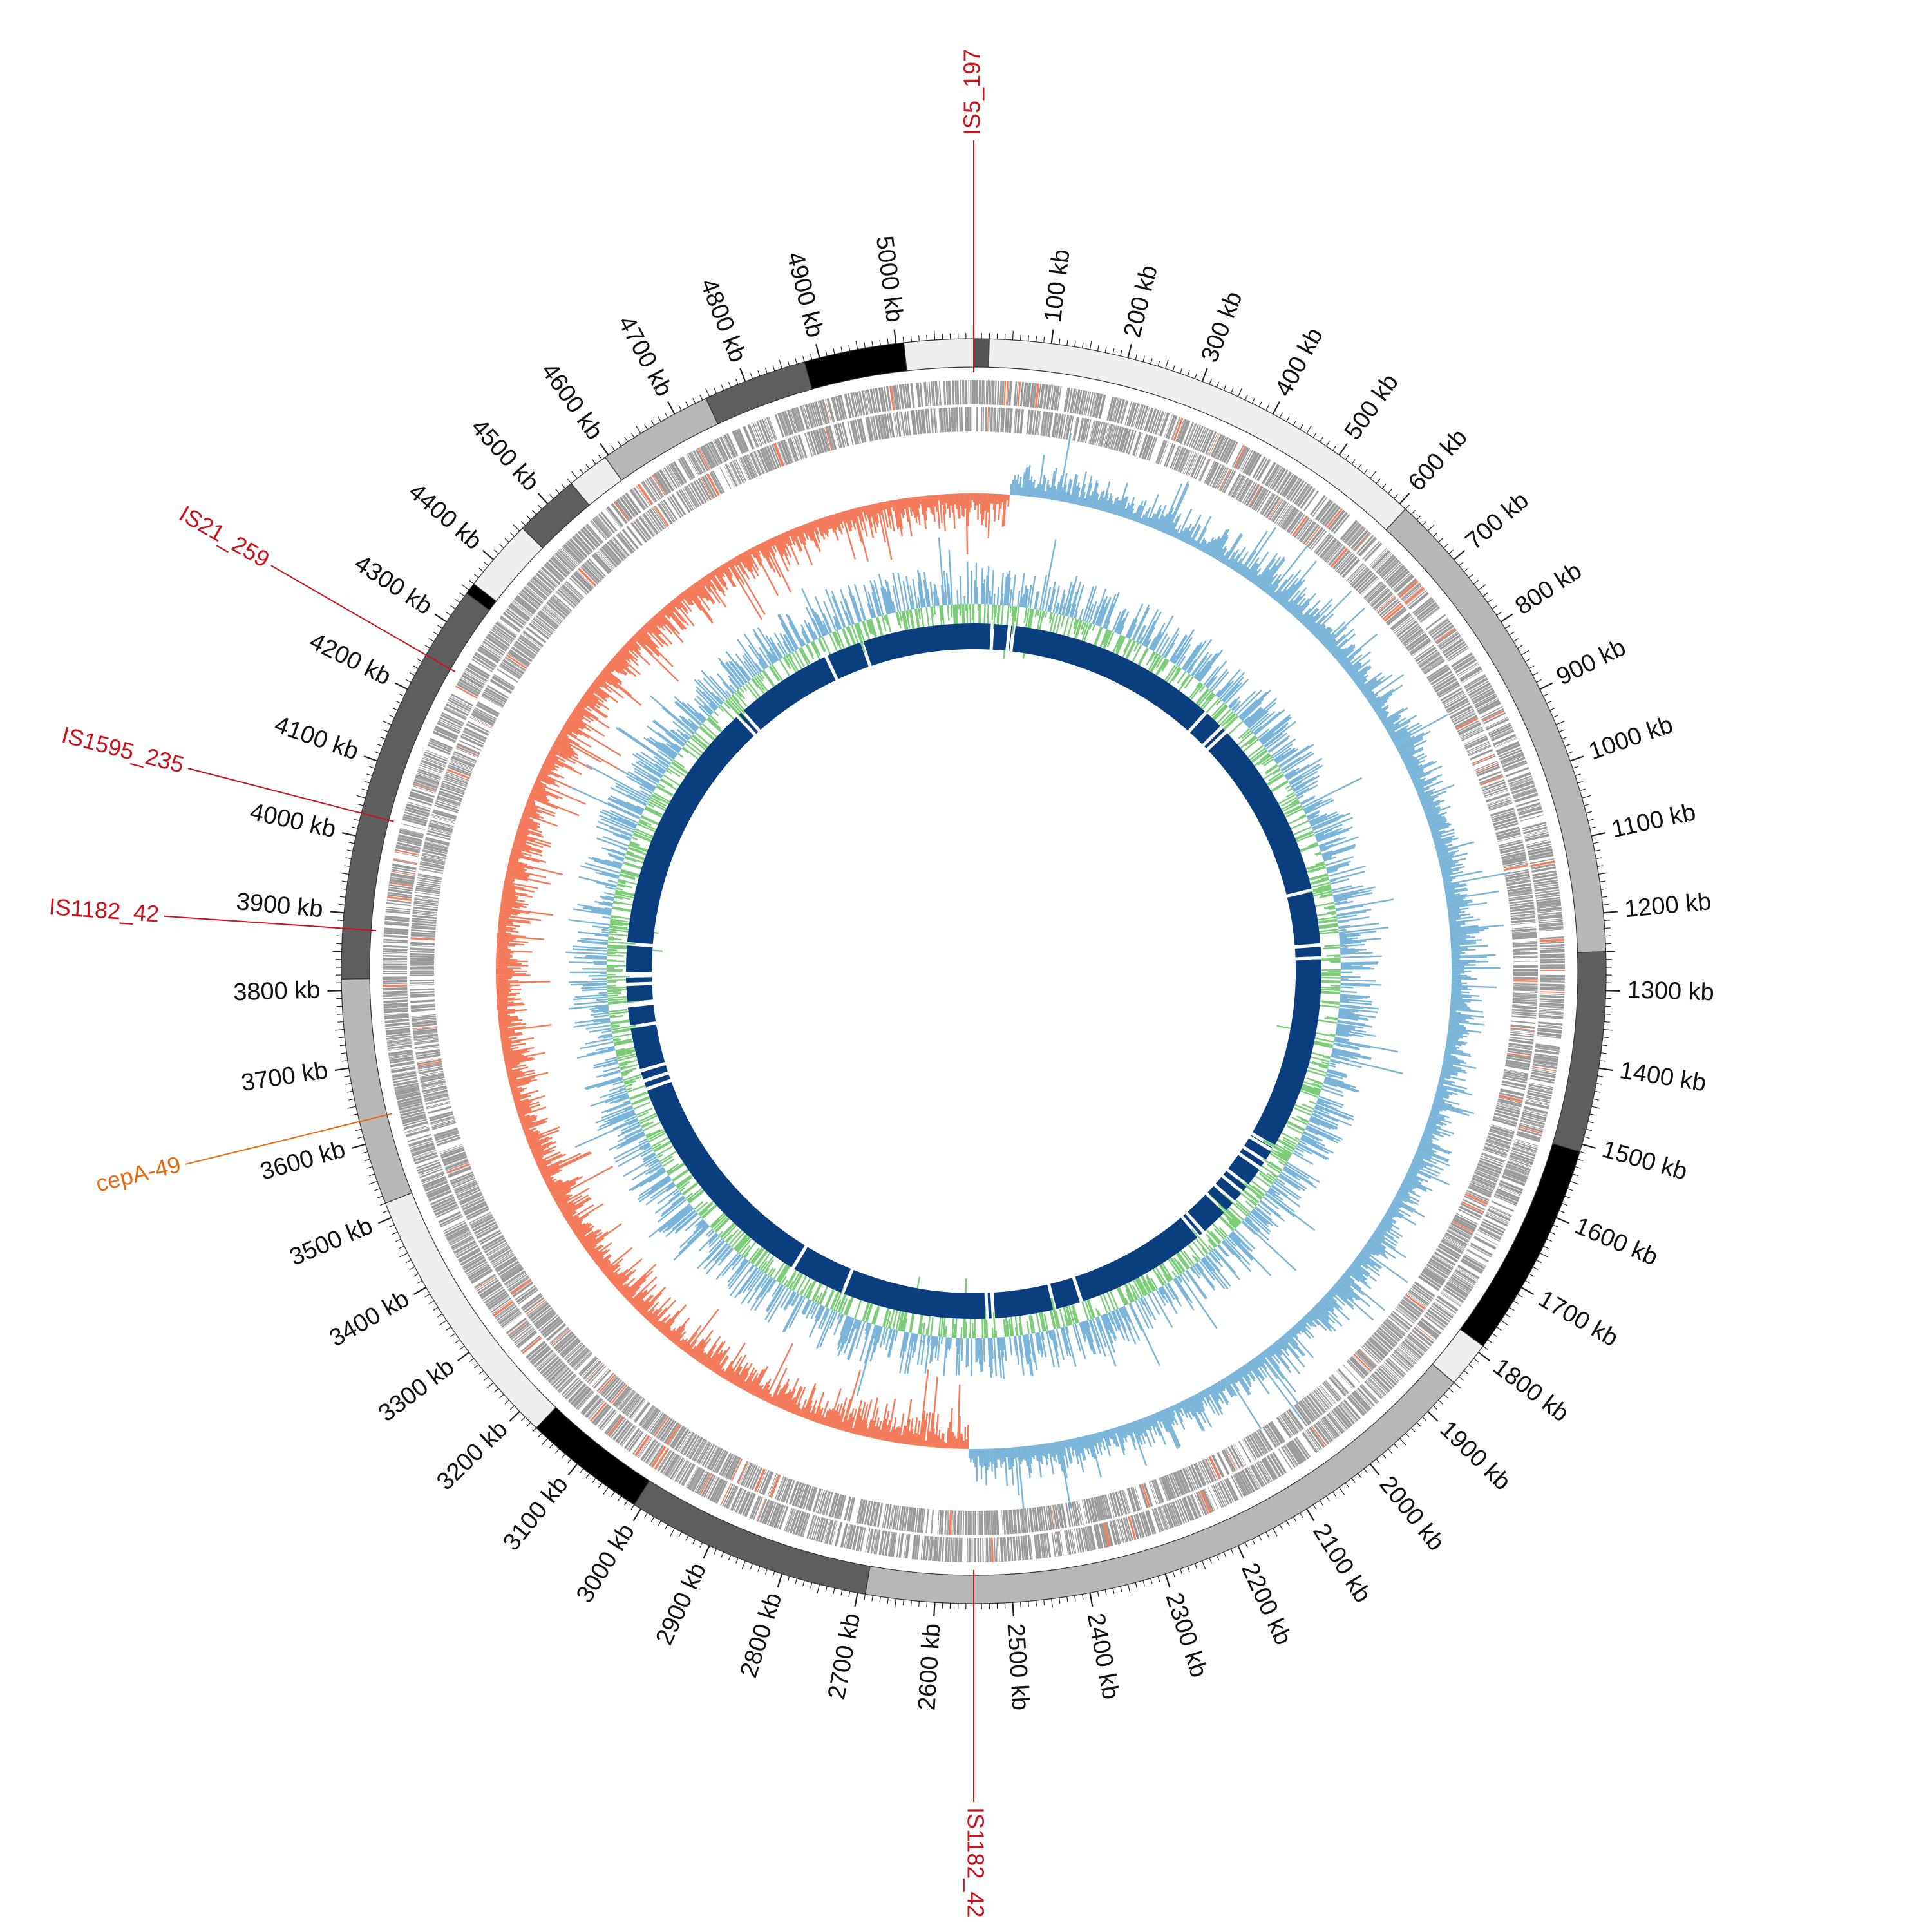 The height and width of the screenshot is (1932, 1932). Describe the element at coordinates (855, 366) in the screenshot. I see `contig-block` at that location.